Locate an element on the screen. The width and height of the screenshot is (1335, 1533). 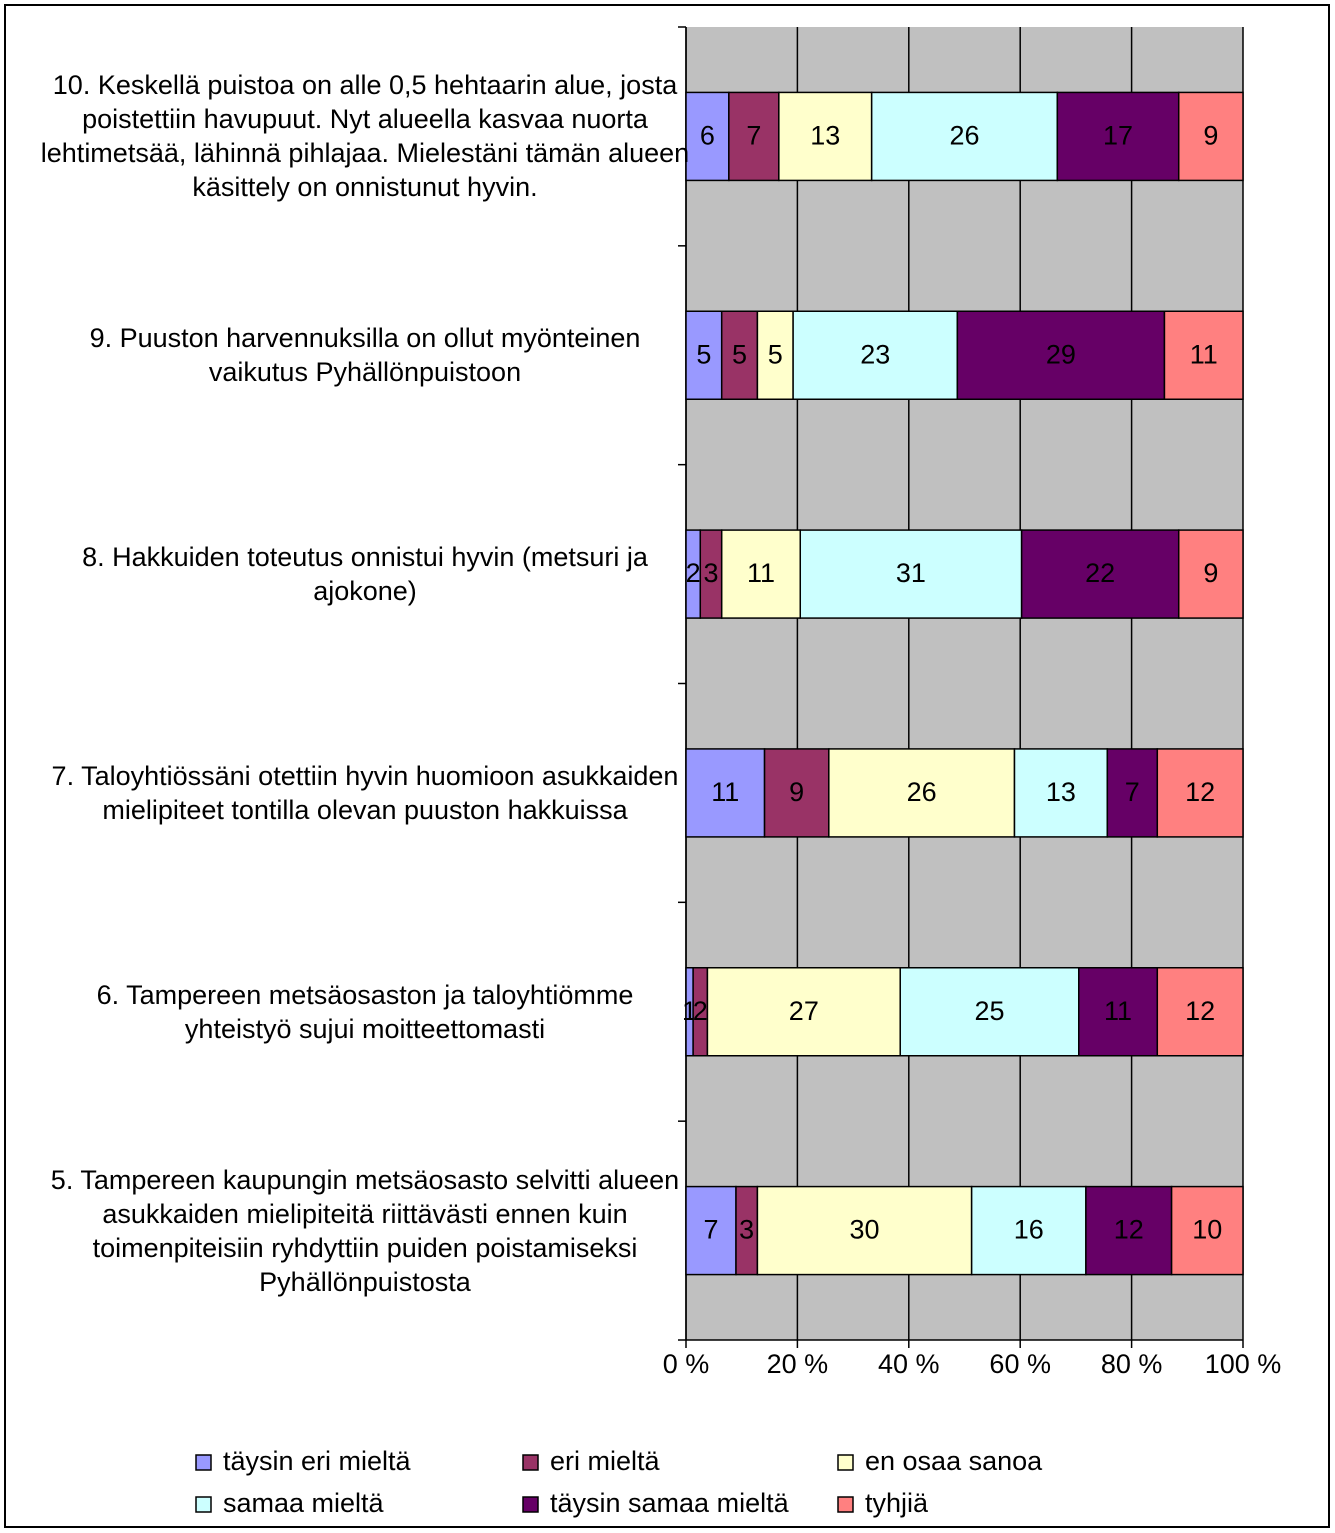
data-label: 31 is located at coordinates (911, 573).